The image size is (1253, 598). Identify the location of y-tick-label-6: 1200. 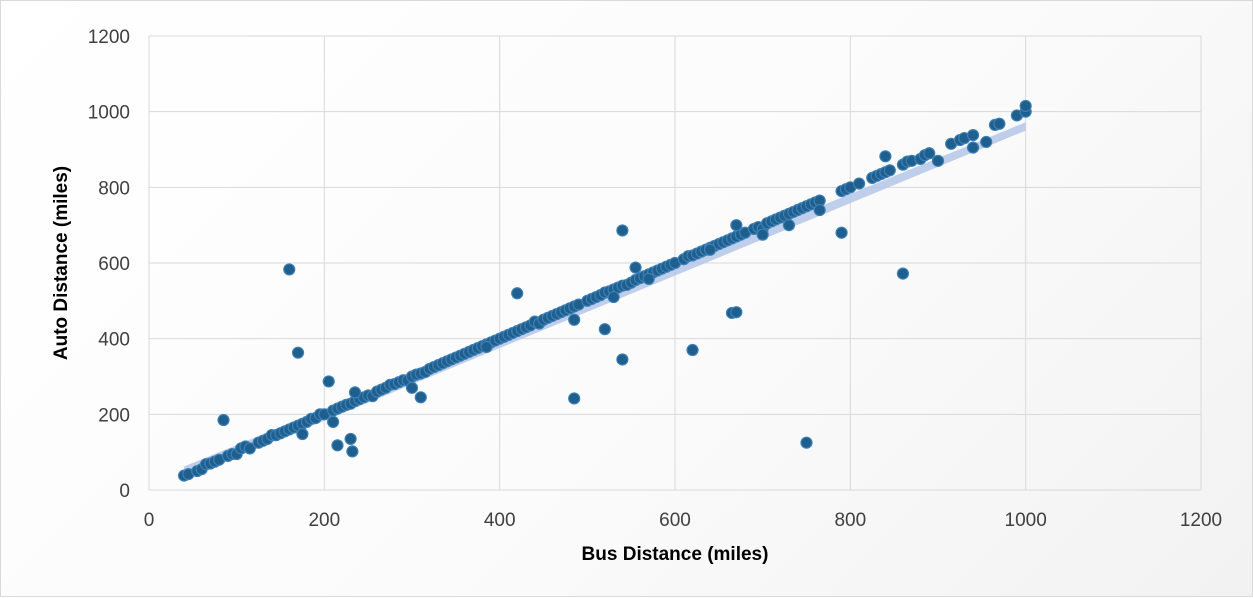
(109, 37).